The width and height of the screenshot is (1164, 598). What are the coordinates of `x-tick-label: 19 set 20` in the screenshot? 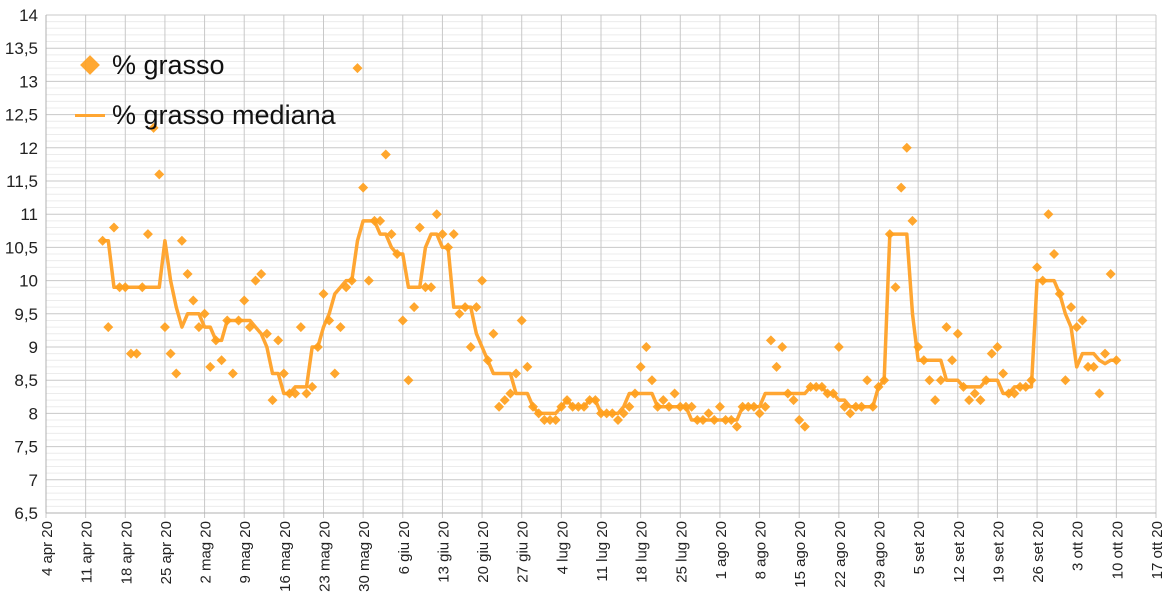 It's located at (998, 552).